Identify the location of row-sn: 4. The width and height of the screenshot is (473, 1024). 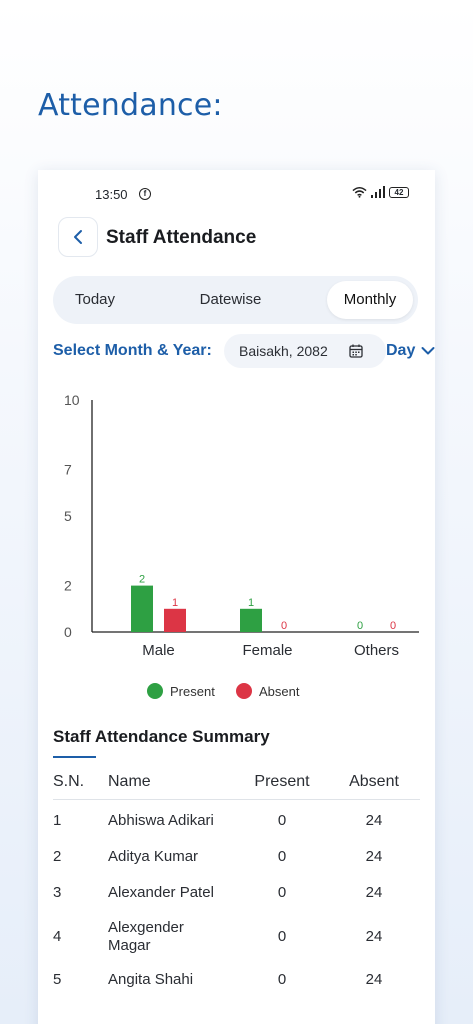
(57, 936).